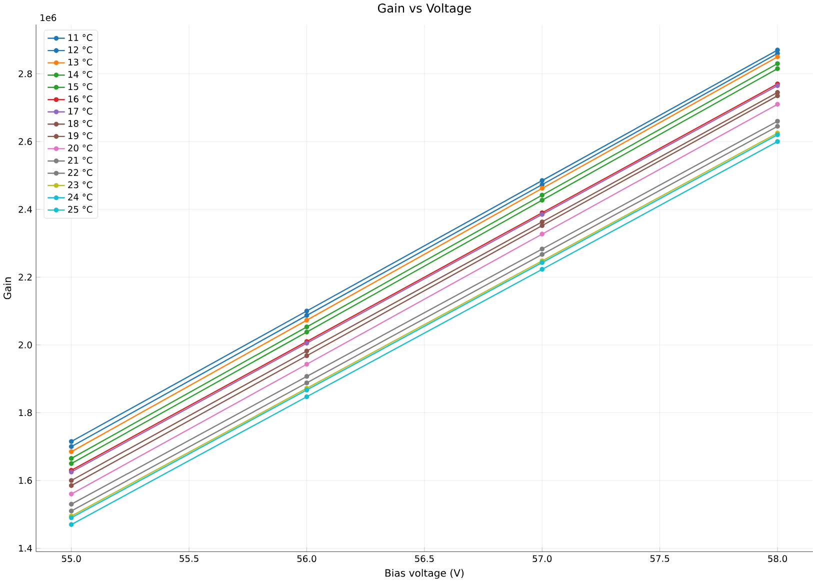  What do you see at coordinates (80, 160) in the screenshot?
I see `legend-label: 21 °C` at bounding box center [80, 160].